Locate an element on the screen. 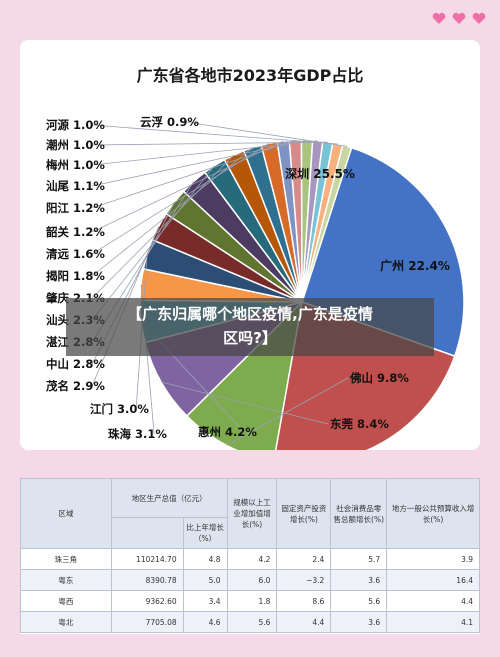  pie-label-7: 茂名 2.9% is located at coordinates (75, 386).